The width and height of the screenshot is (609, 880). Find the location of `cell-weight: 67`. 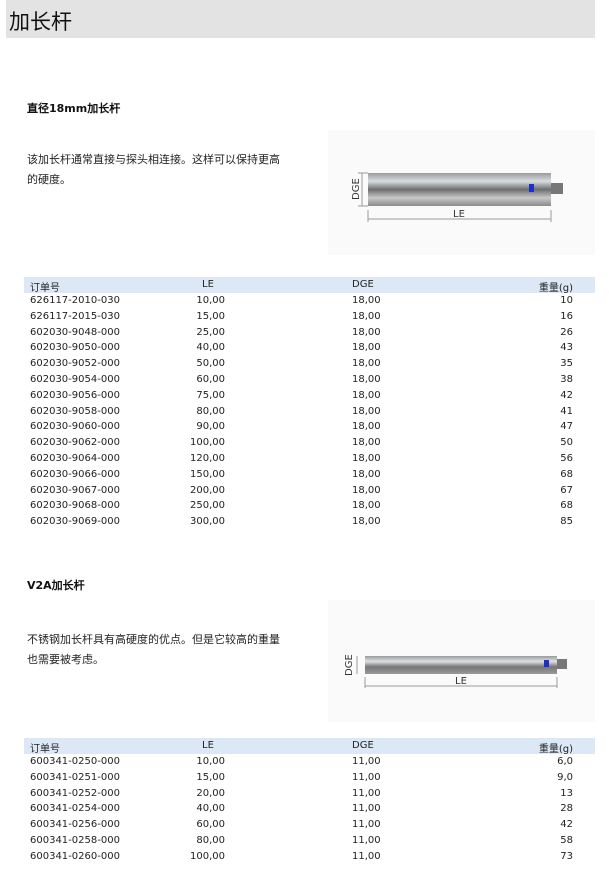

cell-weight: 67 is located at coordinates (566, 490).